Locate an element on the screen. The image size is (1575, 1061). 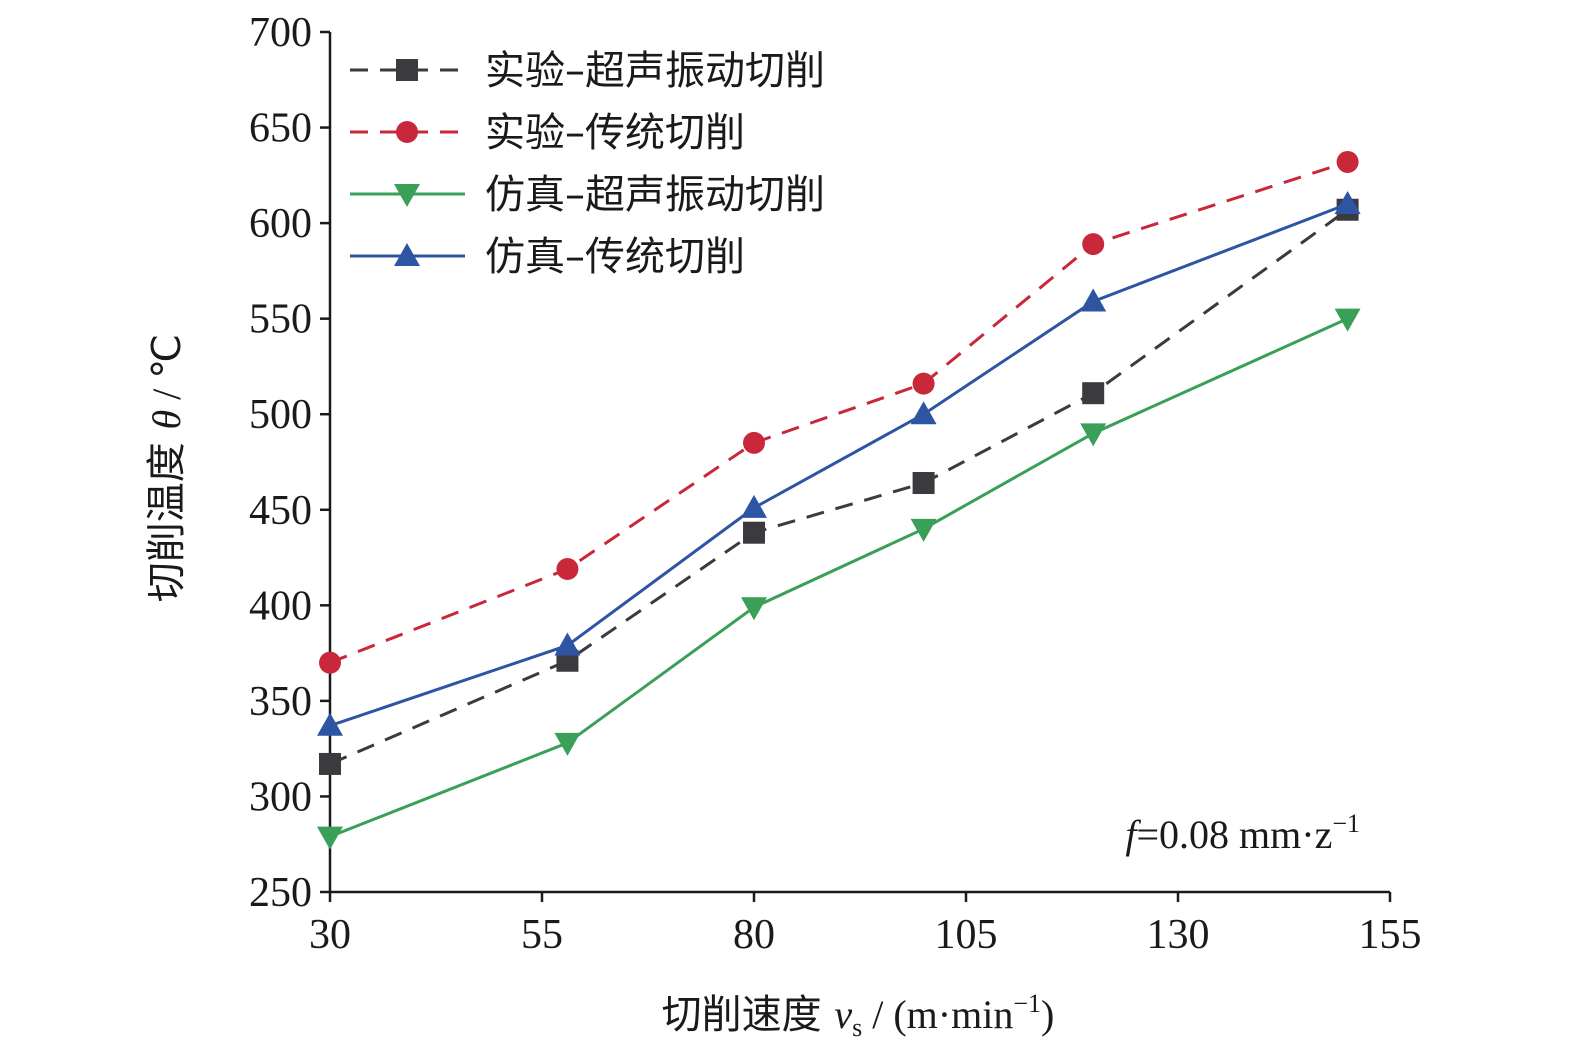
x-axis-title-sub: s is located at coordinates (857, 1027).